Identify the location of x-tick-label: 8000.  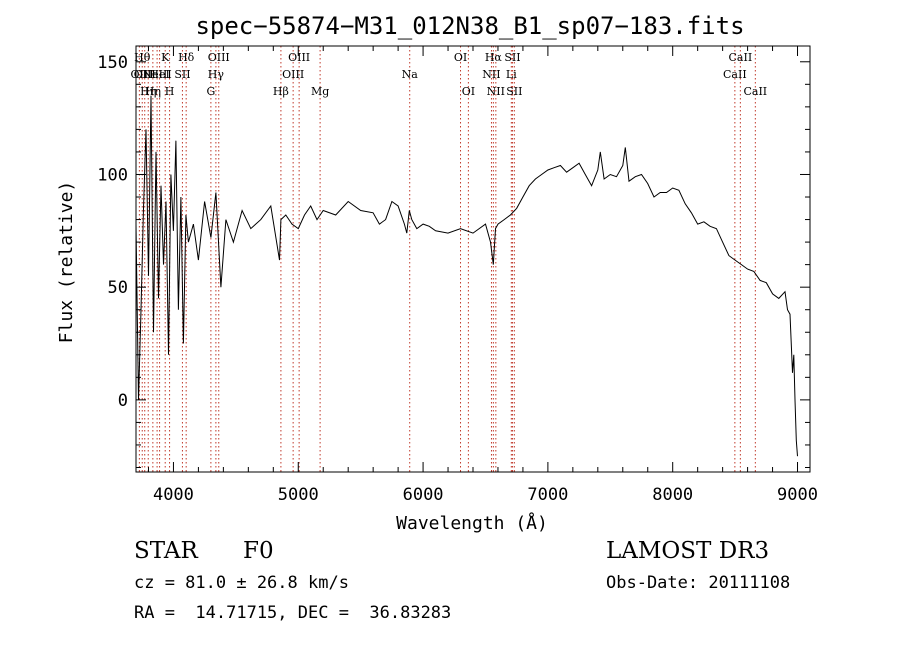
(672, 495).